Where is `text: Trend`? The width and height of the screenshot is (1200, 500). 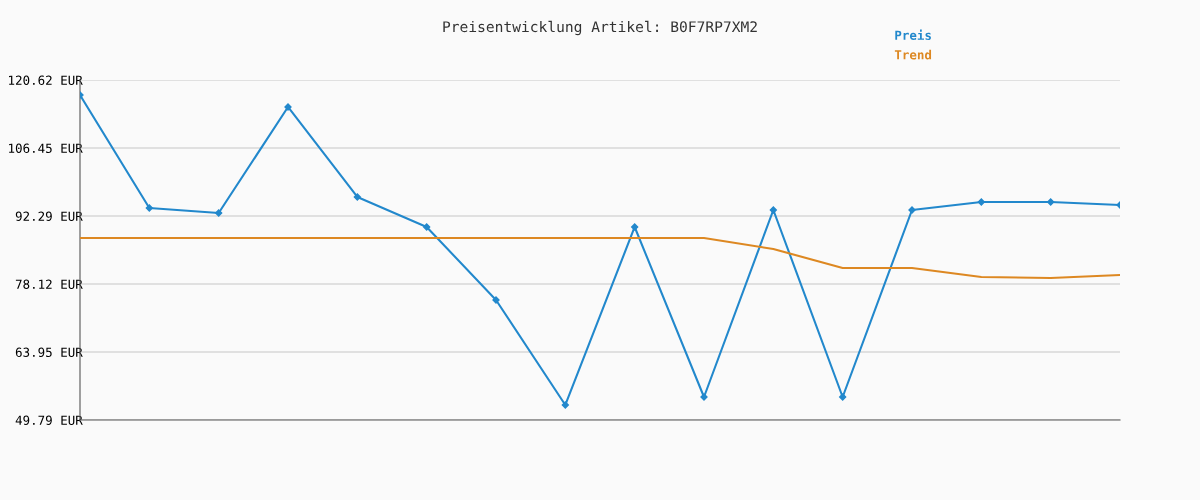 text: Trend is located at coordinates (913, 54).